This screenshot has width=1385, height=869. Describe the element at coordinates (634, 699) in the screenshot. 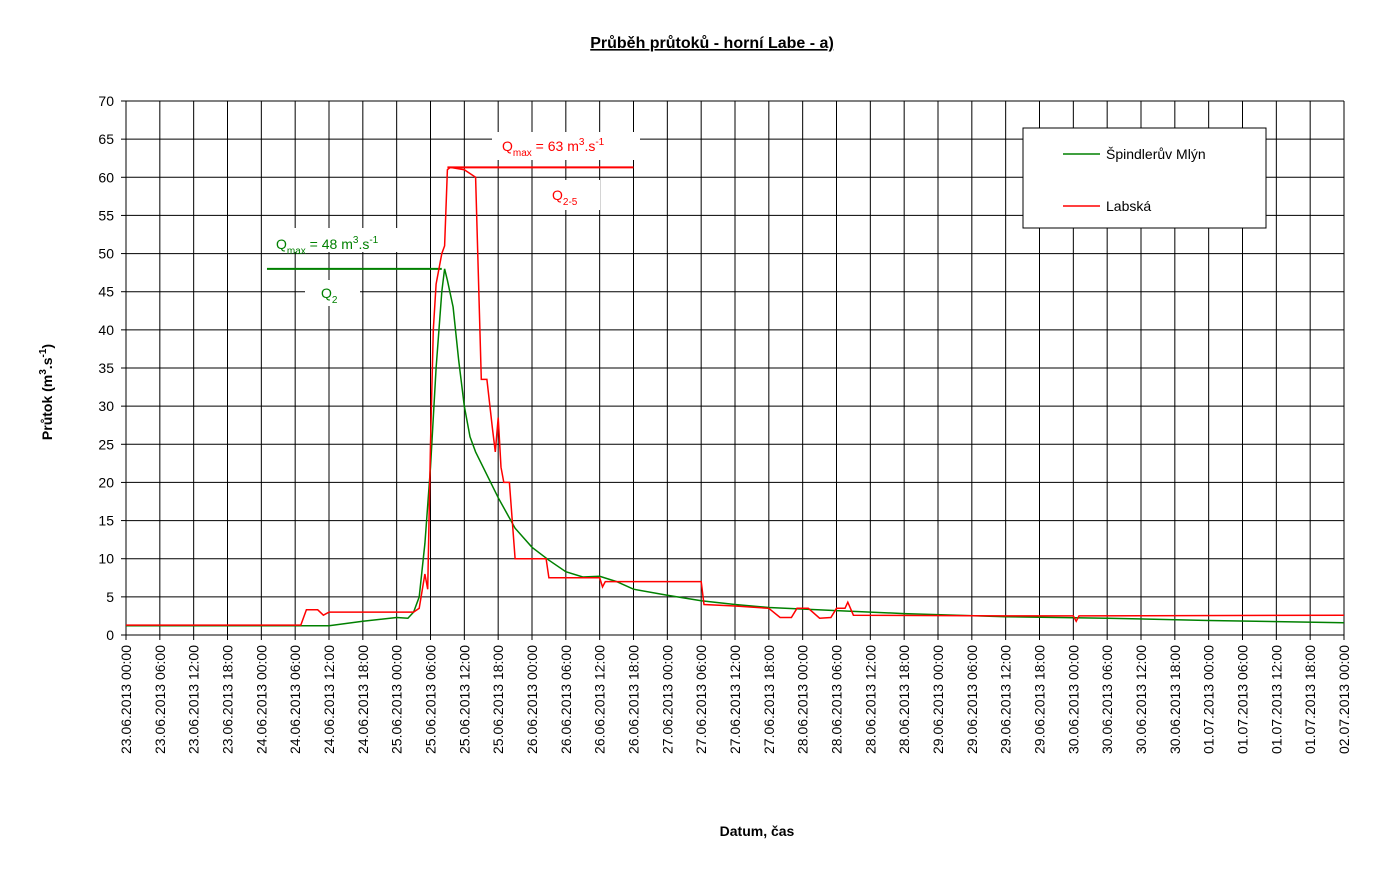

I see `x-tick-label: 26.06.2013 18:00` at that location.